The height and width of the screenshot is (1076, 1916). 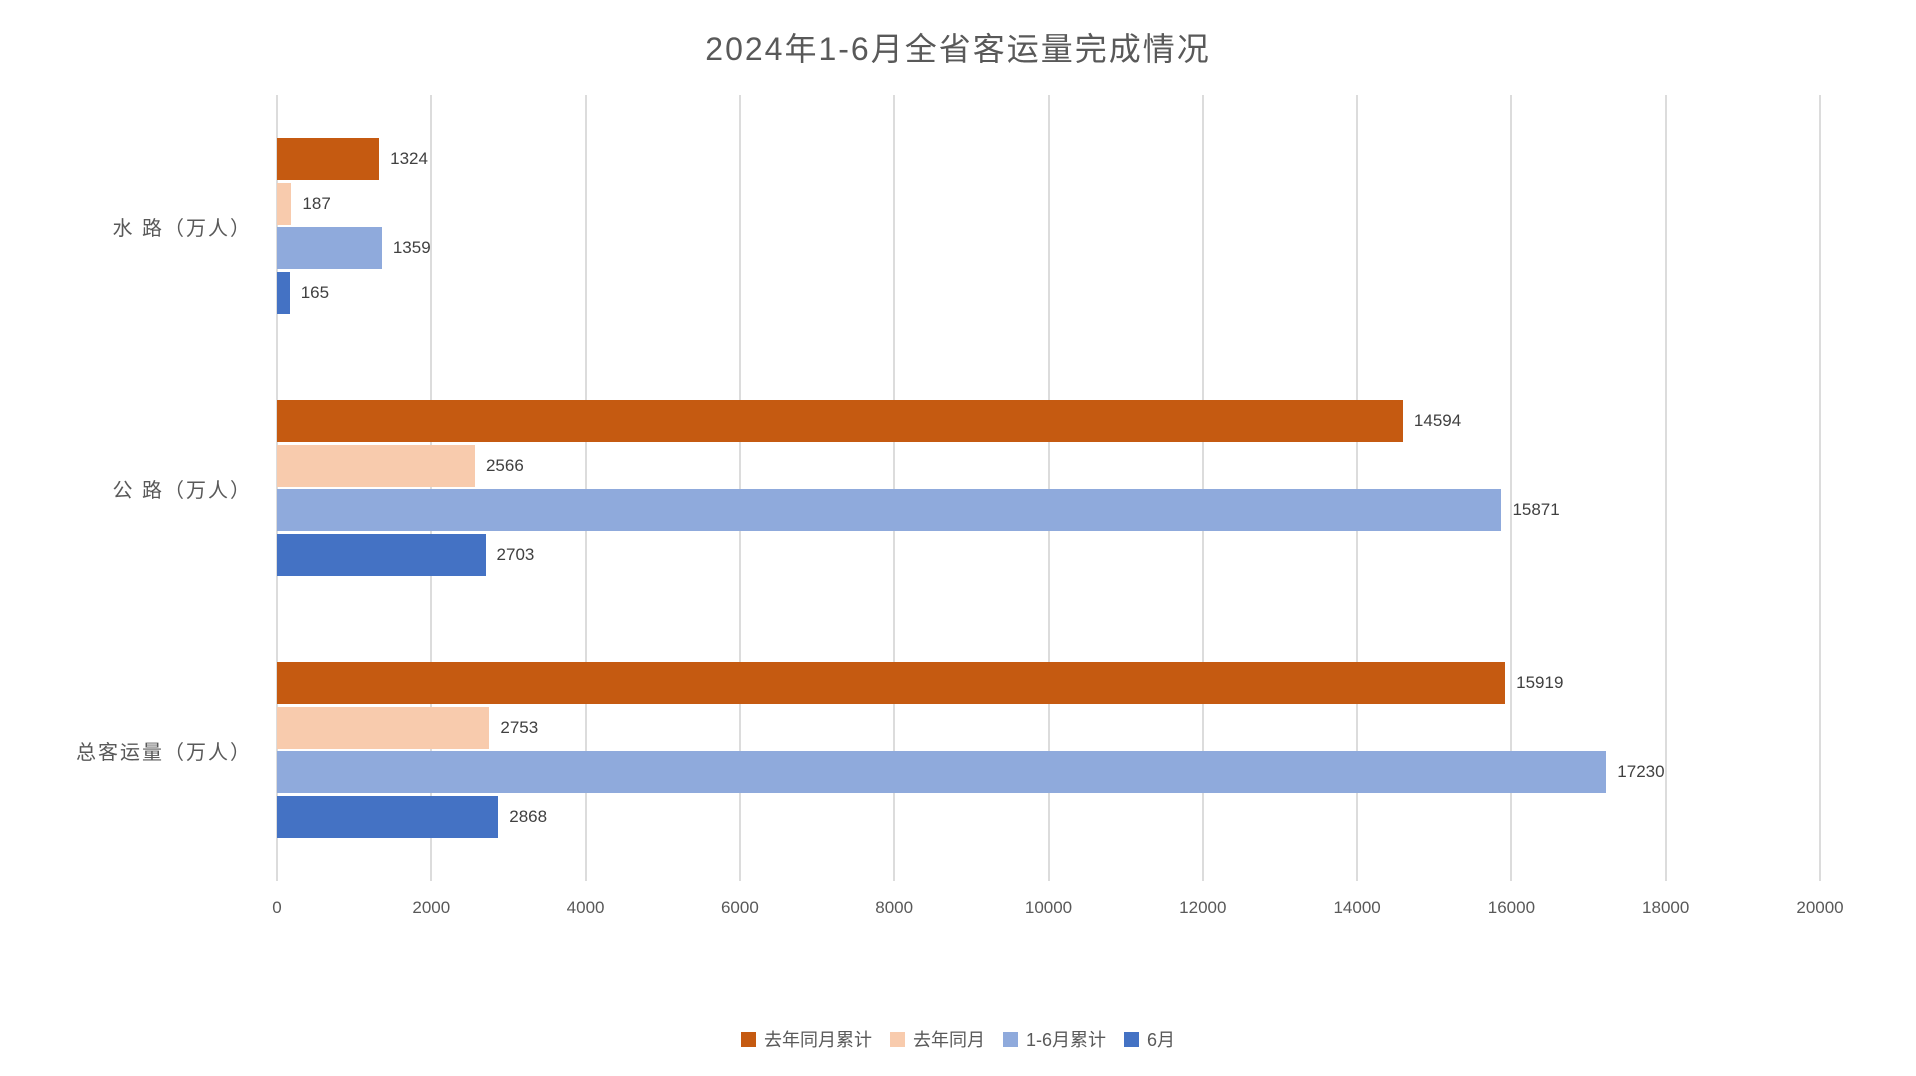 What do you see at coordinates (515, 554) in the screenshot?
I see `bar-value-label: 2703` at bounding box center [515, 554].